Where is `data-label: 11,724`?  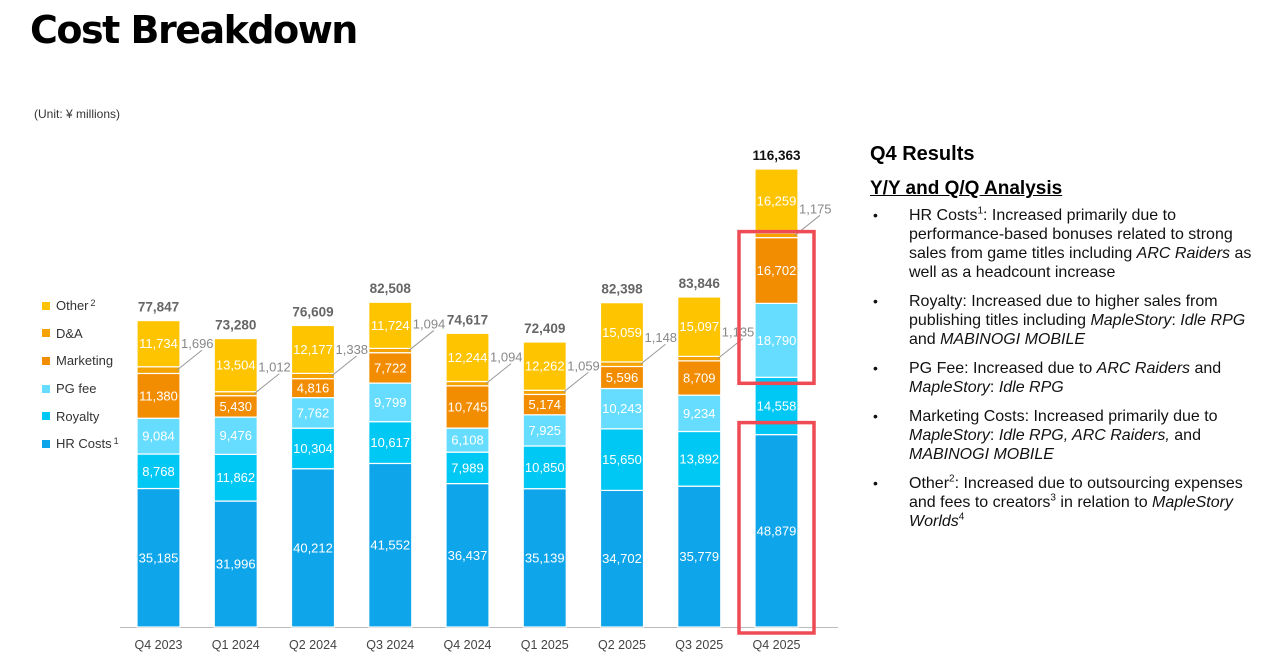
data-label: 11,724 is located at coordinates (390, 325).